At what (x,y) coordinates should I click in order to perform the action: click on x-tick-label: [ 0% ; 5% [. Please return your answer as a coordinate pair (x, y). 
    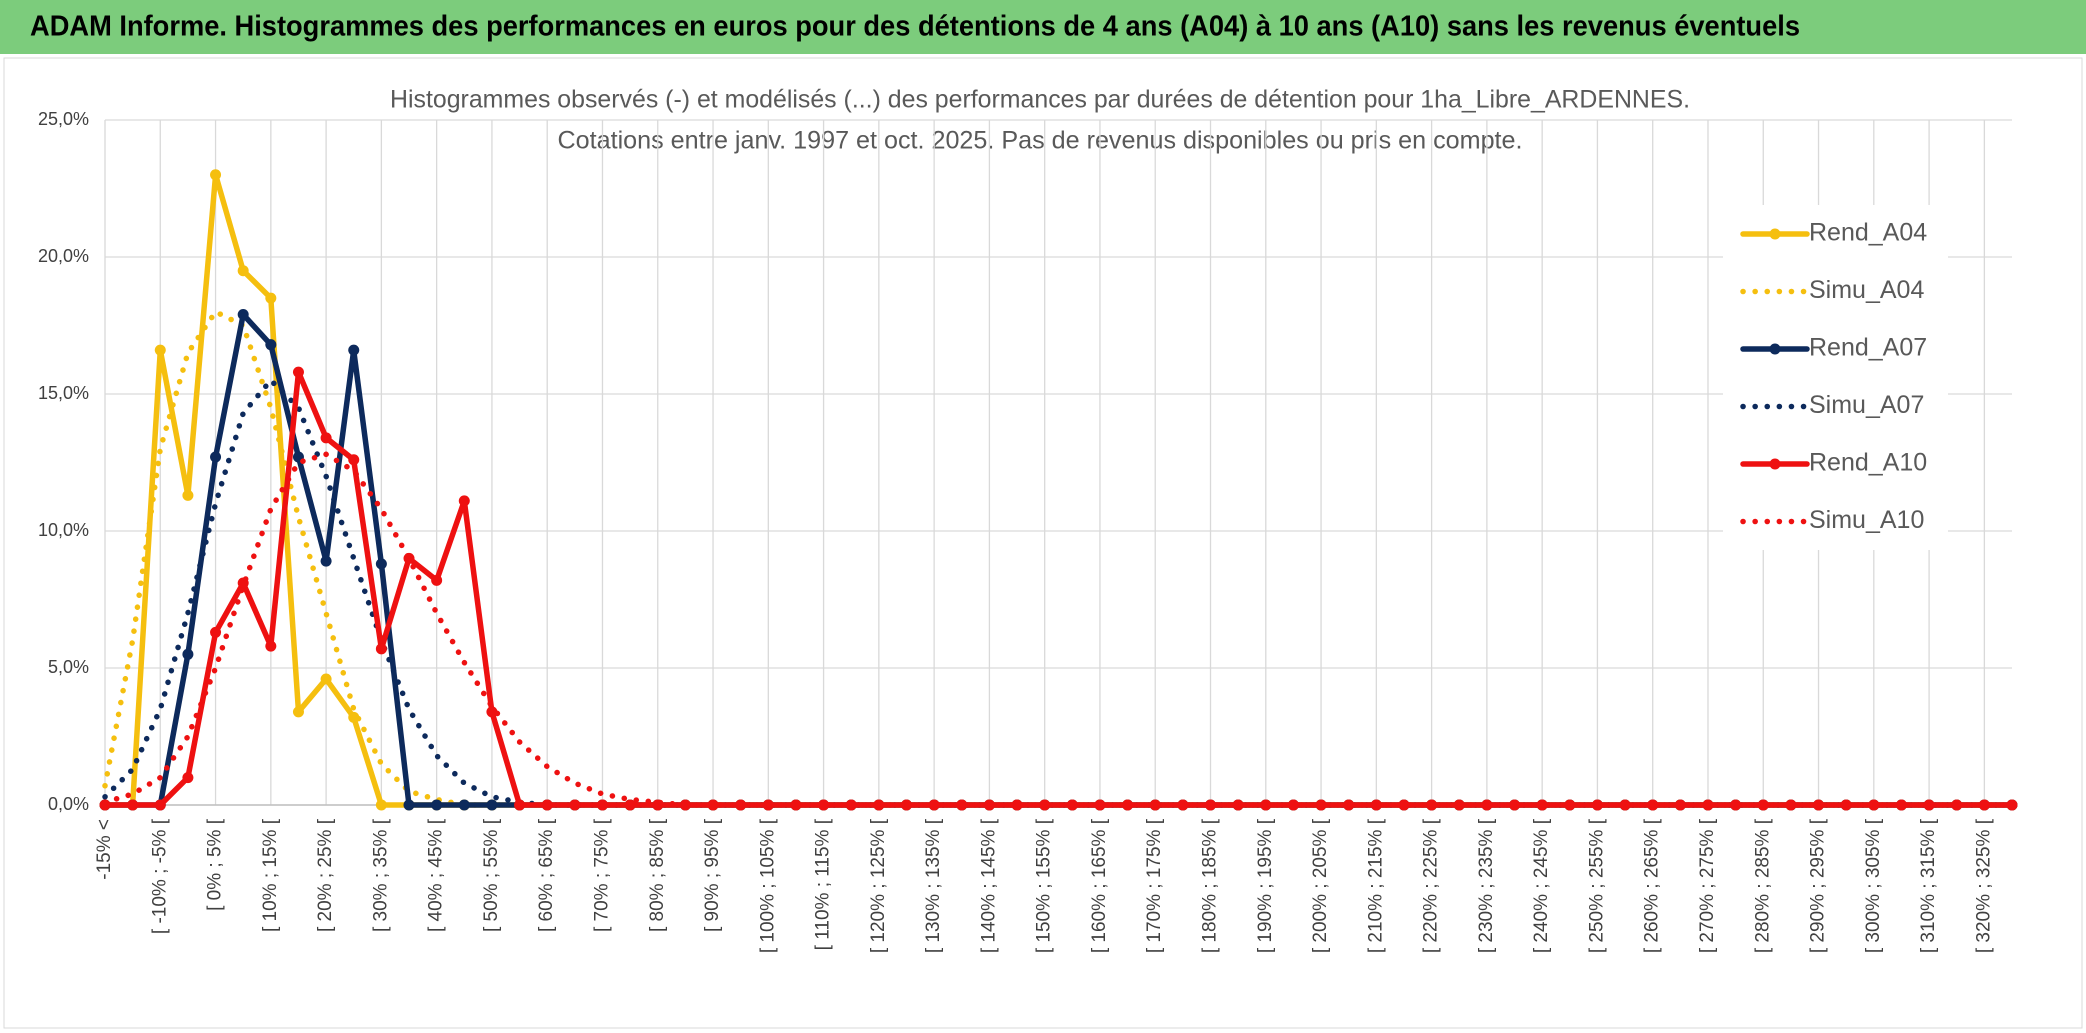
    Looking at the image, I should click on (215, 864).